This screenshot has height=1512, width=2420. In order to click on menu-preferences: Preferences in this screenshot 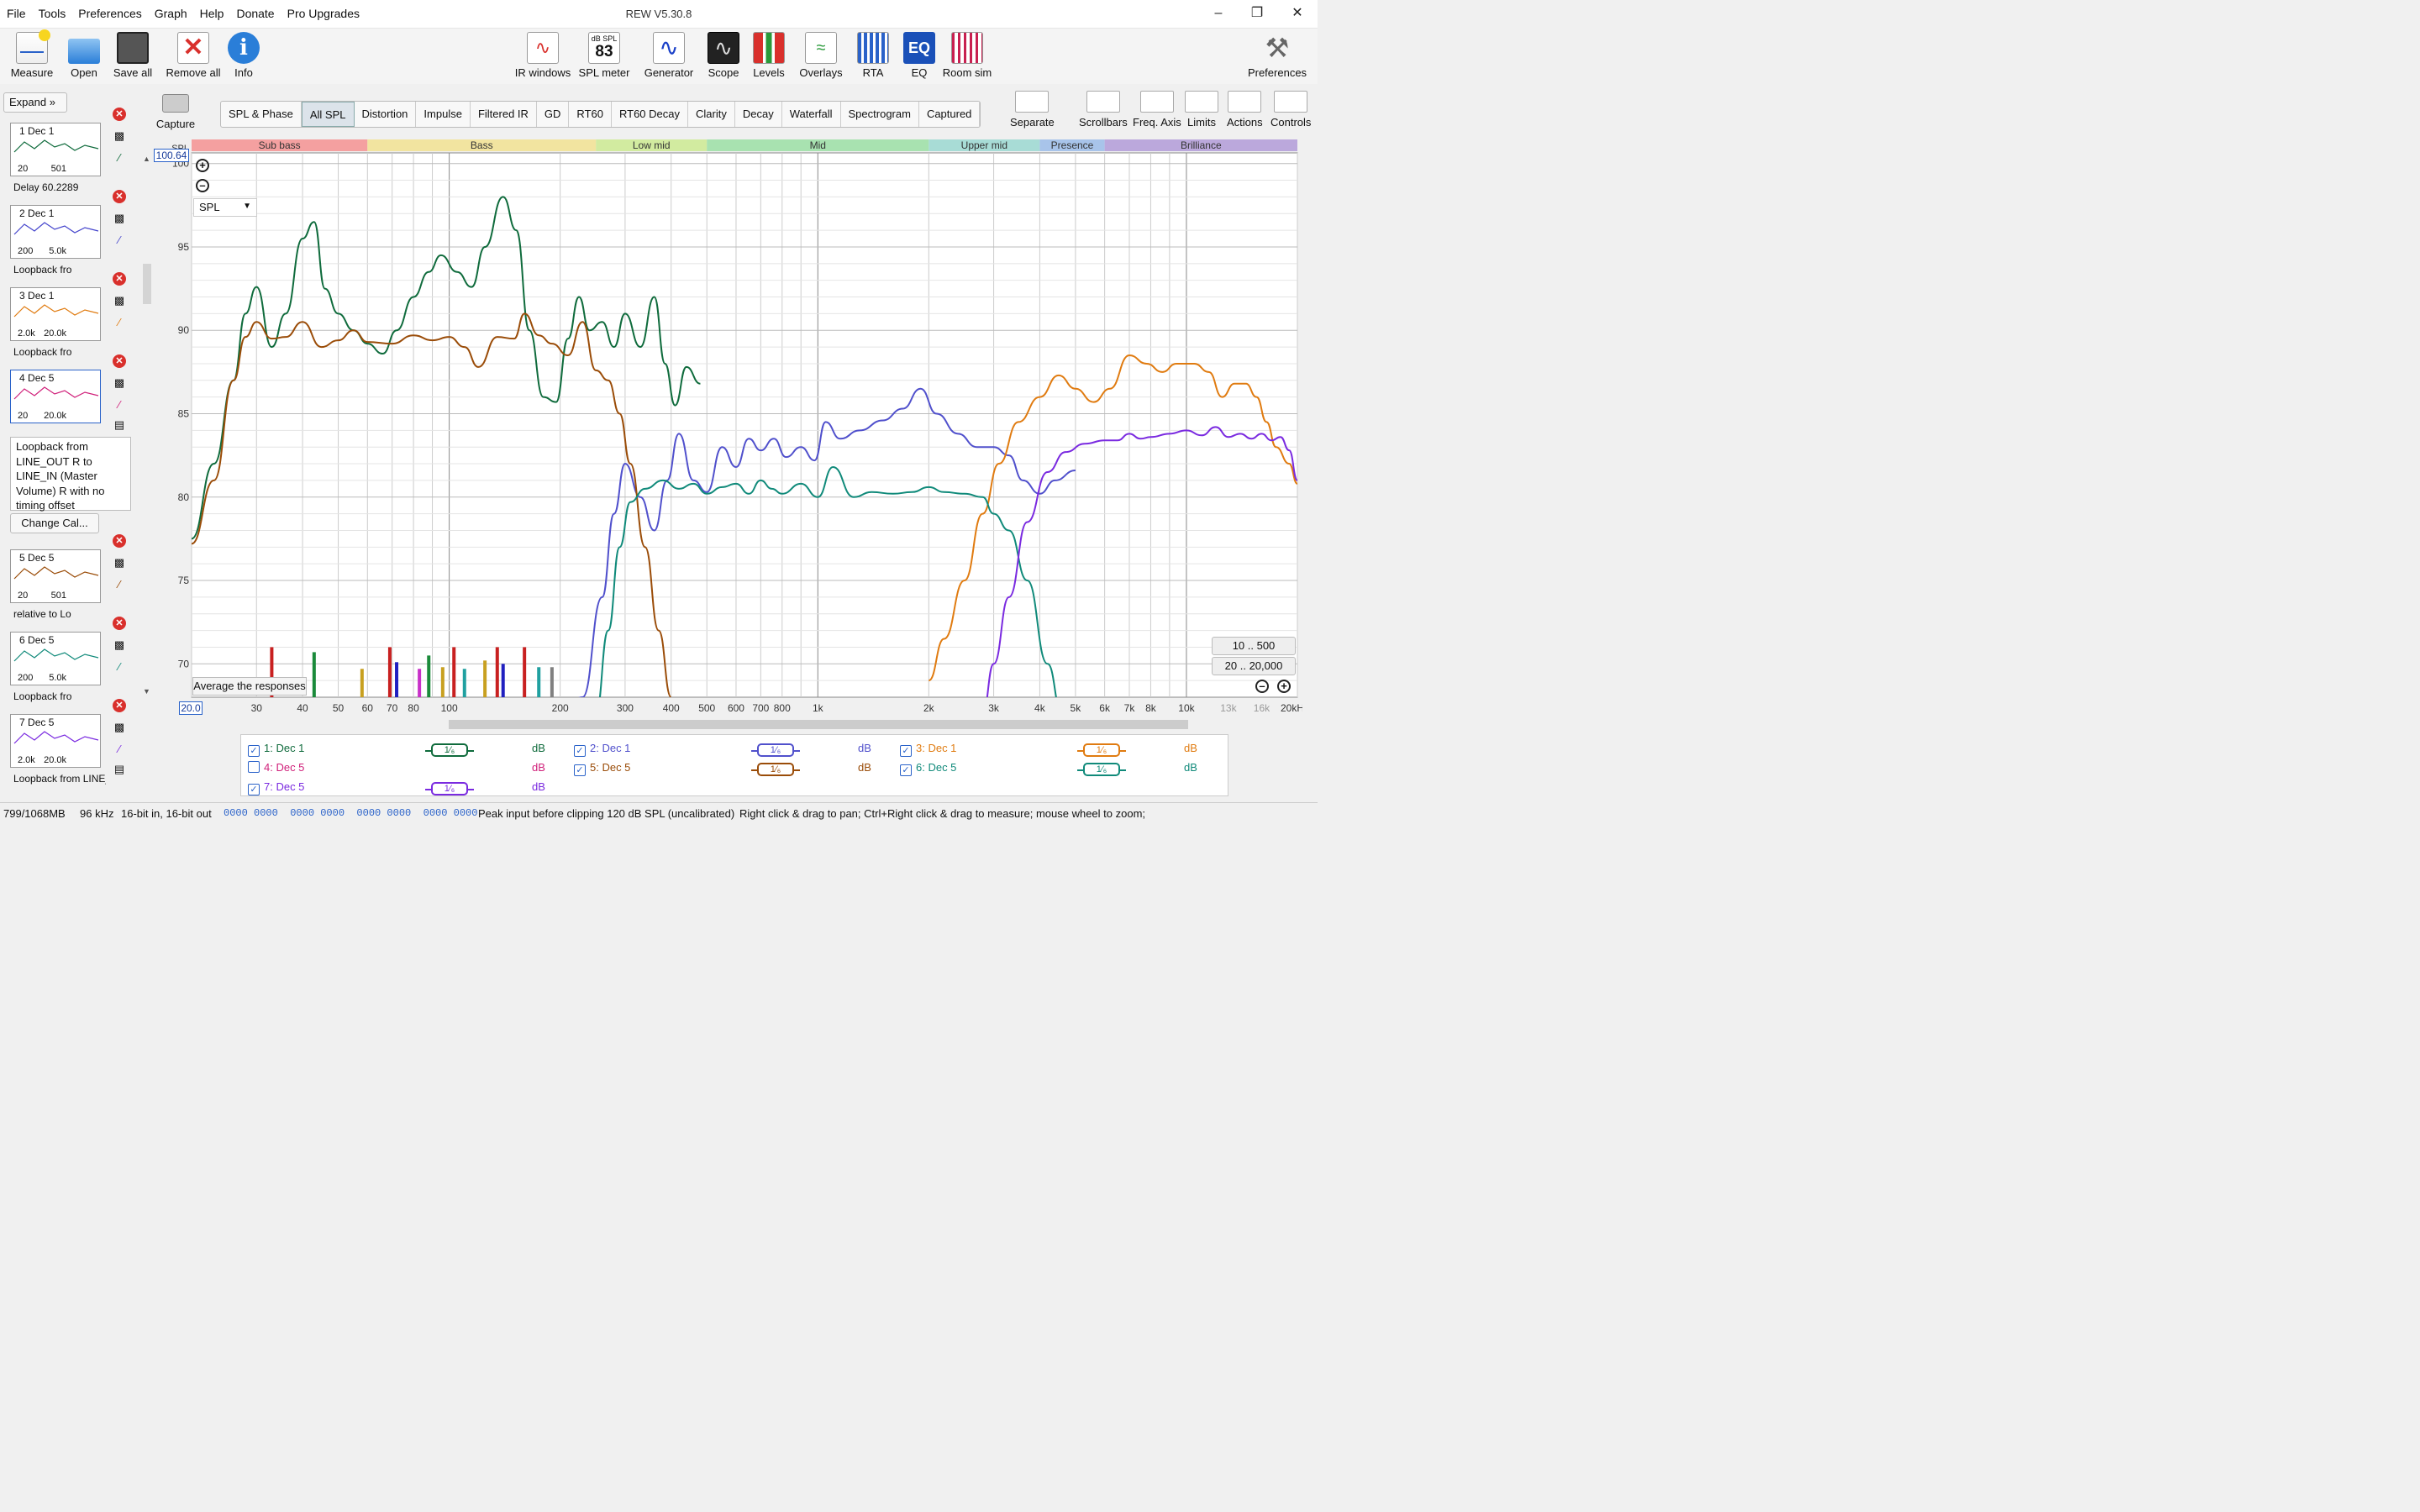, I will do `click(110, 13)`.